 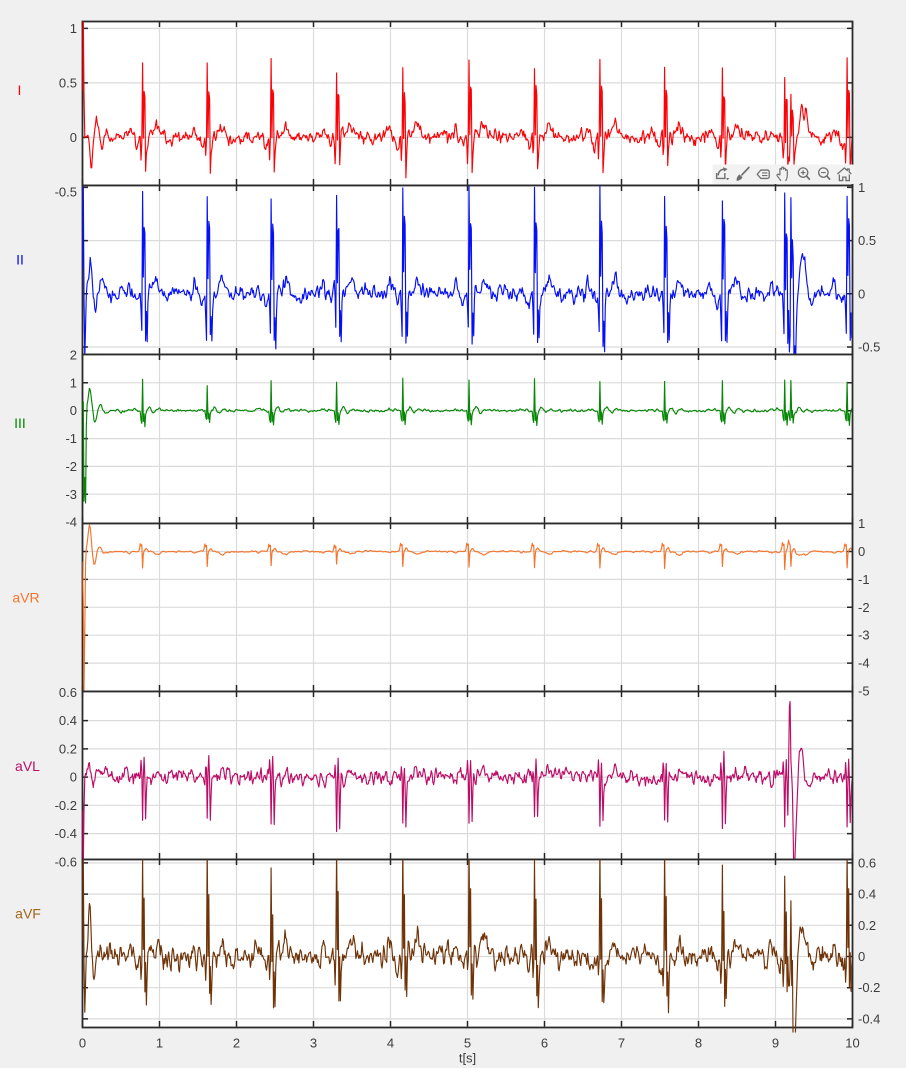 What do you see at coordinates (621, 1043) in the screenshot?
I see `svg-text: 7` at bounding box center [621, 1043].